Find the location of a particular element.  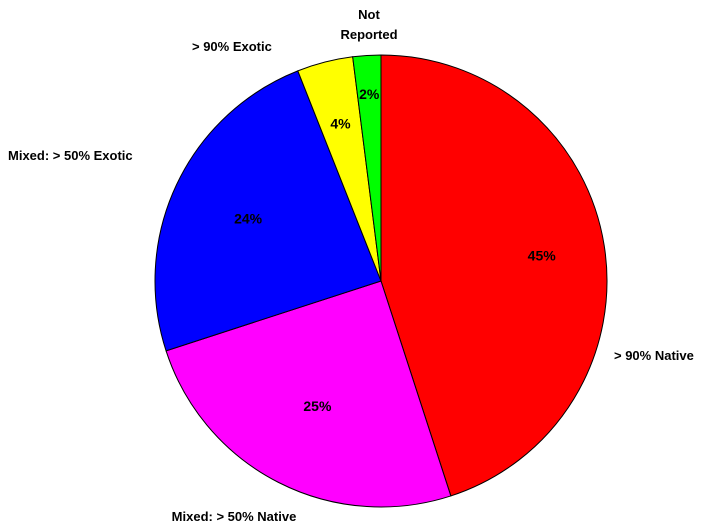

percent-label-3: 4% is located at coordinates (340, 123).